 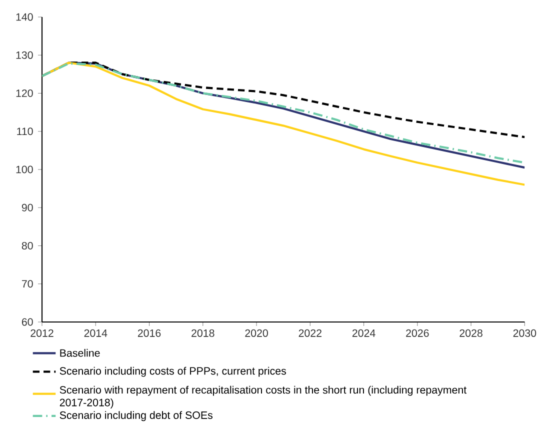 What do you see at coordinates (203, 333) in the screenshot?
I see `x-tick-label: 2018` at bounding box center [203, 333].